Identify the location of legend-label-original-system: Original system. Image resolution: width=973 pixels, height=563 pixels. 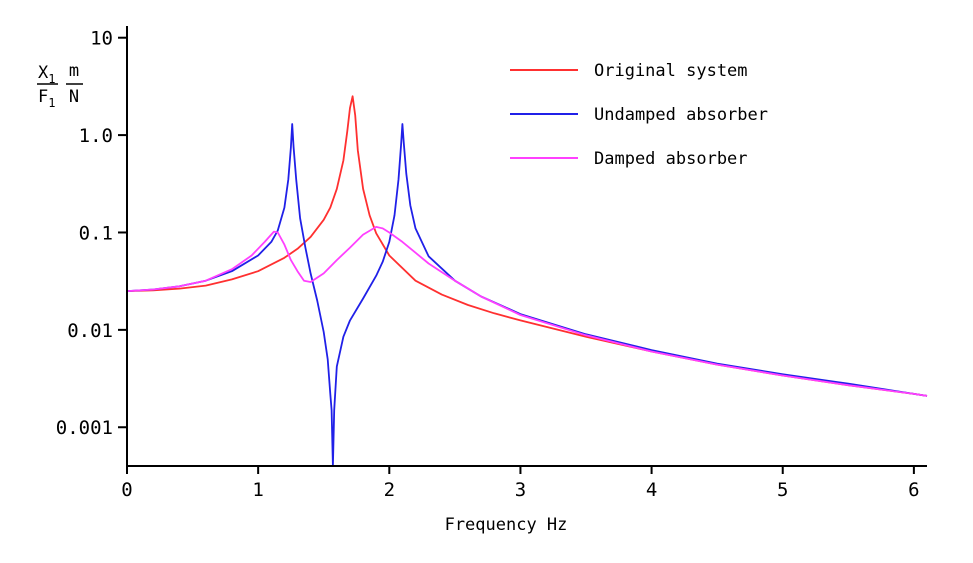
(671, 71).